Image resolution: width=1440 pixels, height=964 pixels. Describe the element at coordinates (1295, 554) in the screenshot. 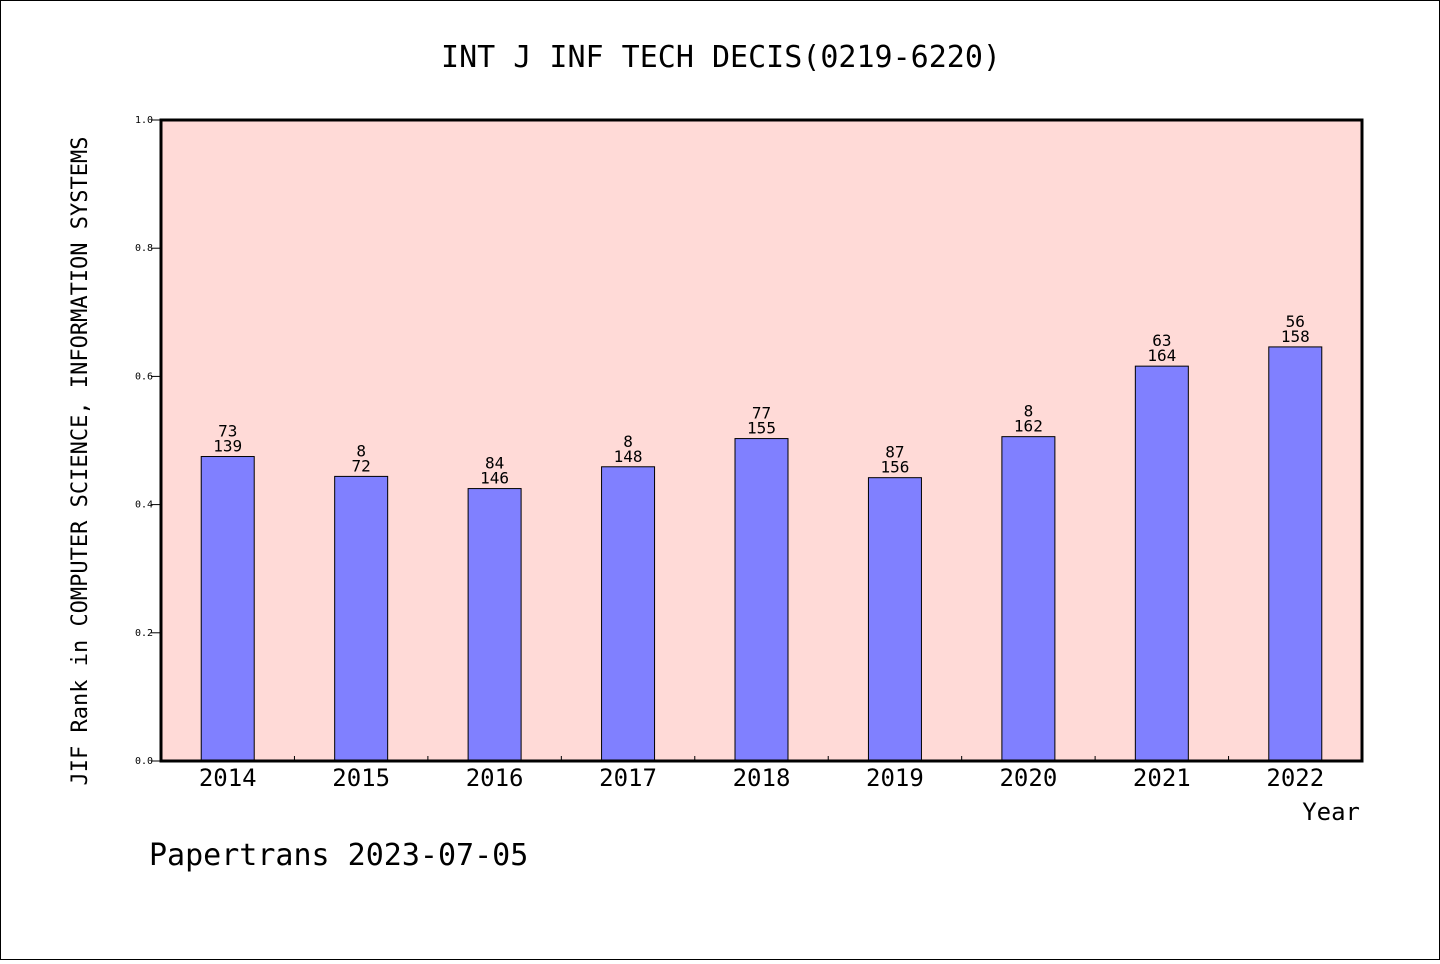

I see `bar-2022` at that location.